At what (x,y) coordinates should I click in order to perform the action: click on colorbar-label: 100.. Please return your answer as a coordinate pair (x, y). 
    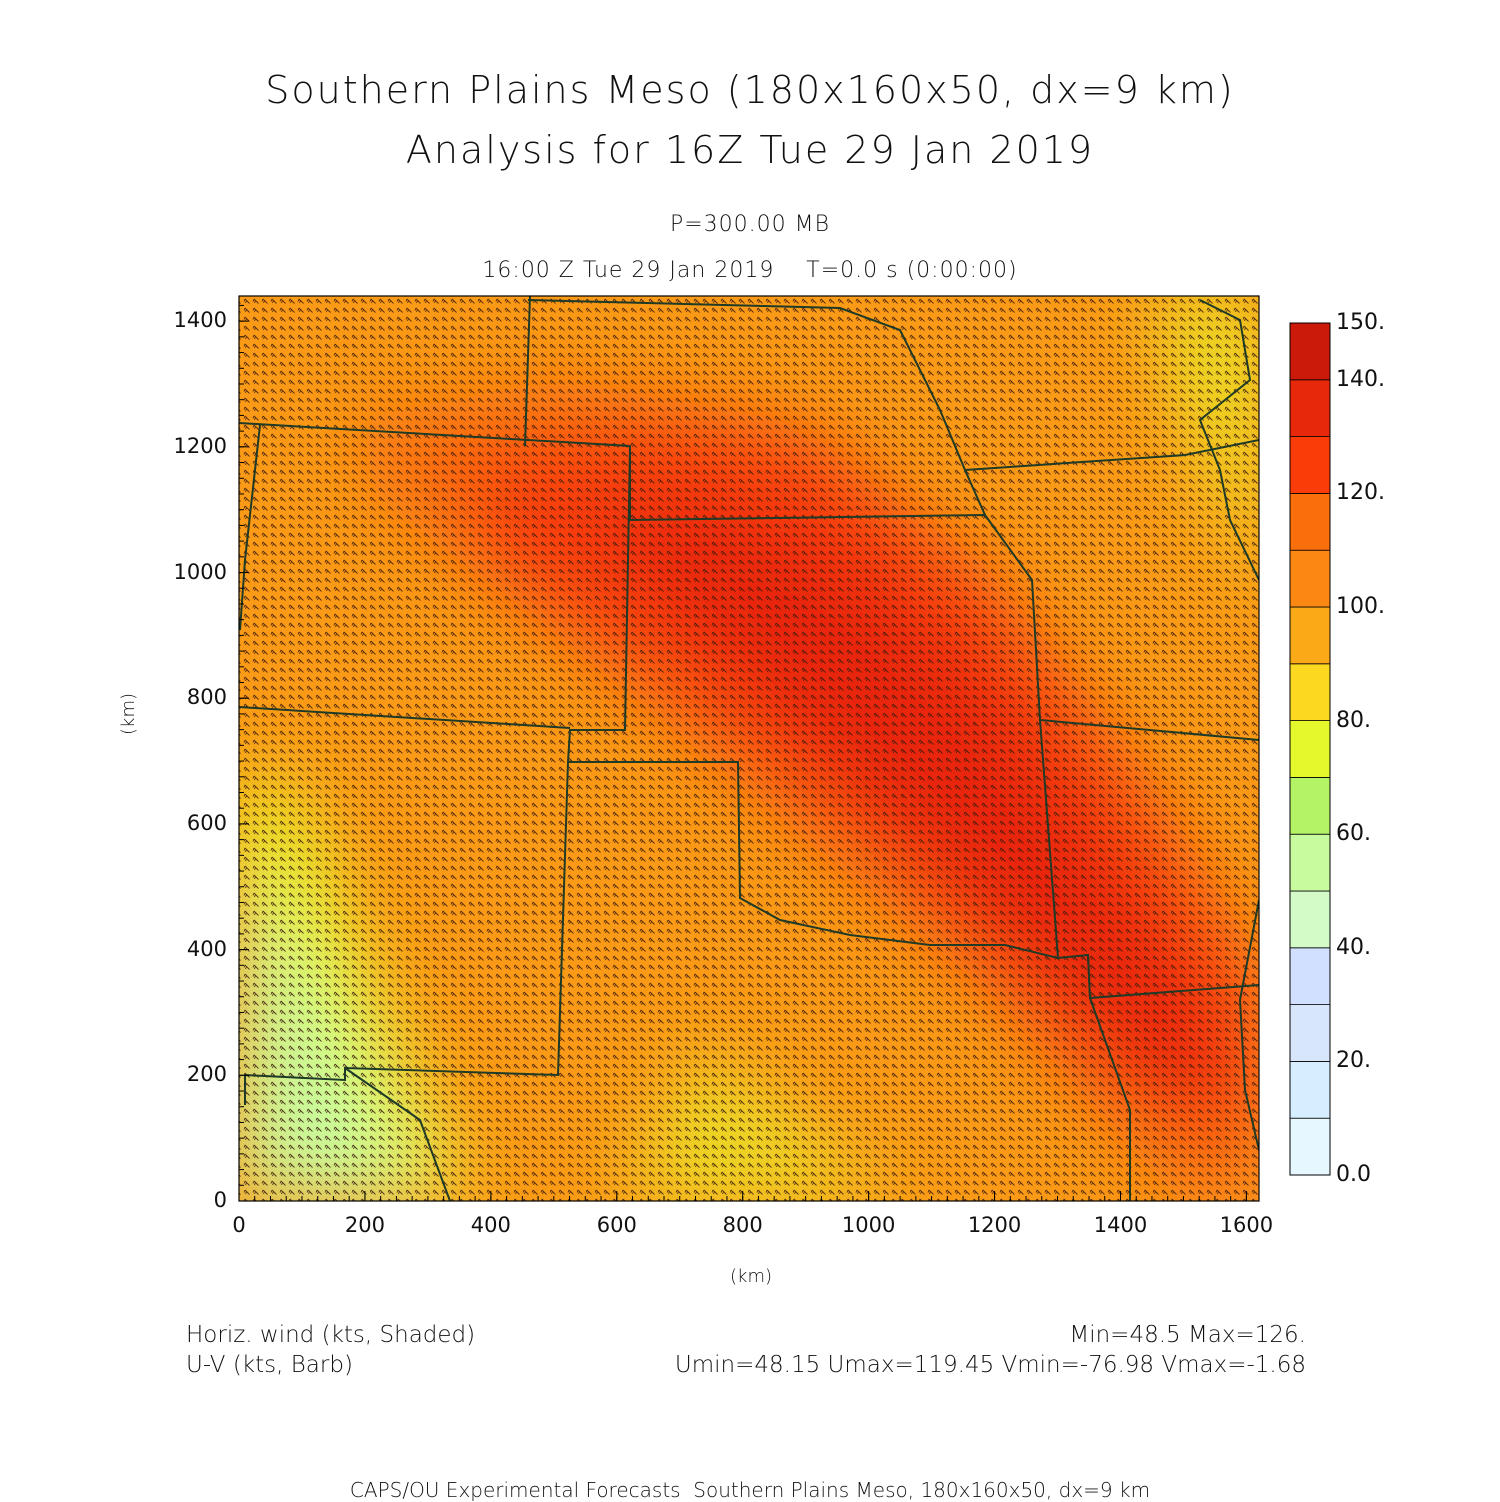
    Looking at the image, I should click on (1360, 606).